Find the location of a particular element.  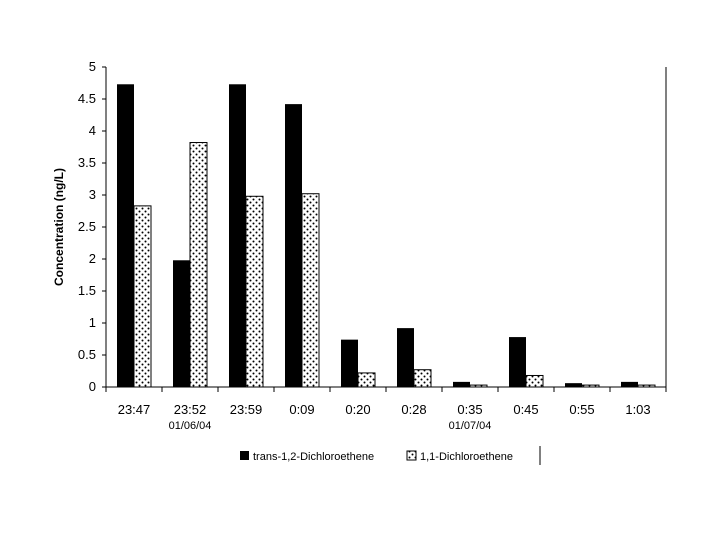

y-tick-label: 5 is located at coordinates (92, 66).